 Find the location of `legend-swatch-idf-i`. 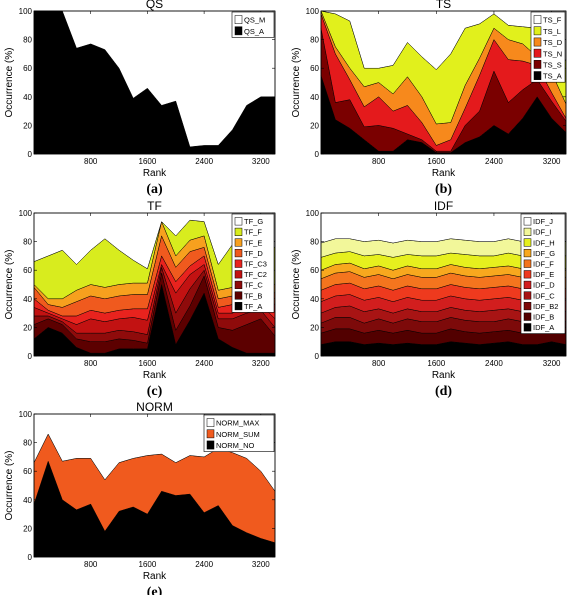

legend-swatch-idf-i is located at coordinates (527, 231).